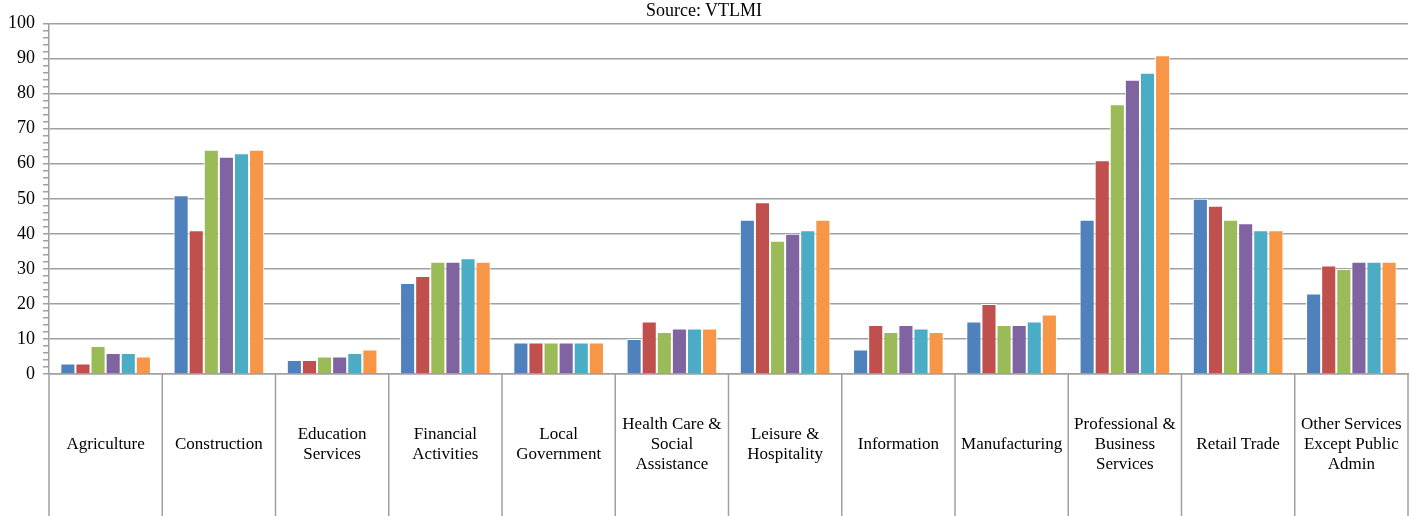 The width and height of the screenshot is (1410, 516). I want to click on x-tick-label: Professional & Business Services, so click(1125, 444).